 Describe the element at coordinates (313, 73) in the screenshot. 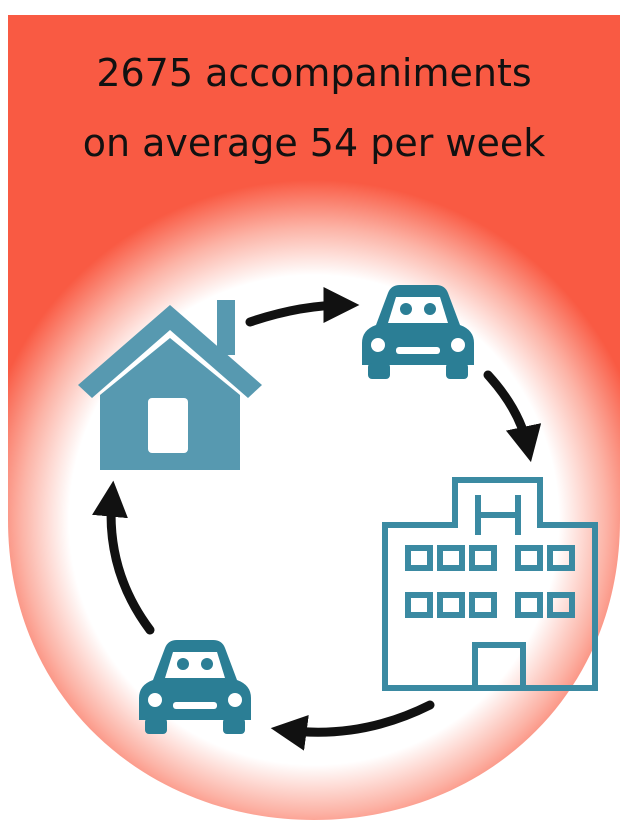

I see `headline-line: 2675 accompaniments` at that location.